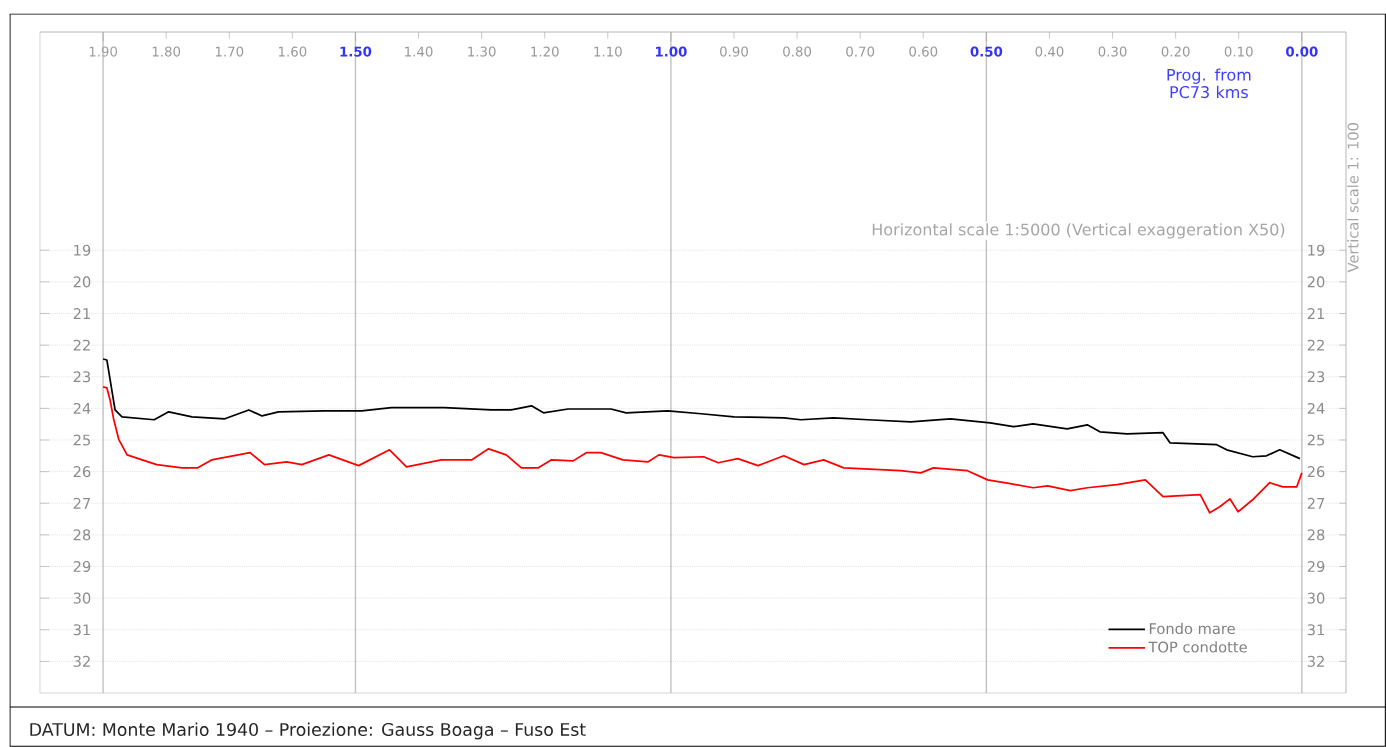  Describe the element at coordinates (81, 630) in the screenshot. I see `y-tick-label: 31` at that location.